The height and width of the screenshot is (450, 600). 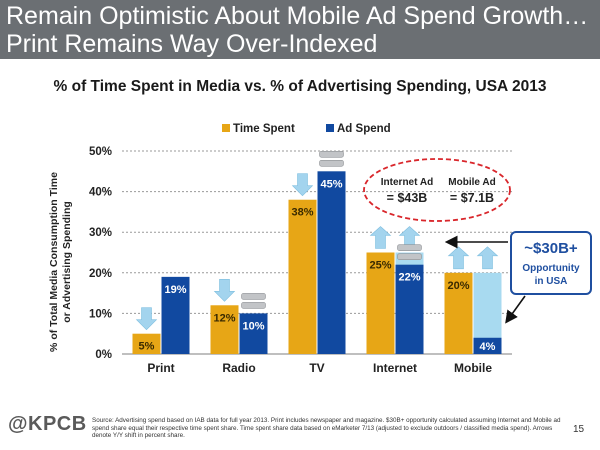 What do you see at coordinates (100, 233) in the screenshot?
I see `y-tick-label: 30%` at bounding box center [100, 233].